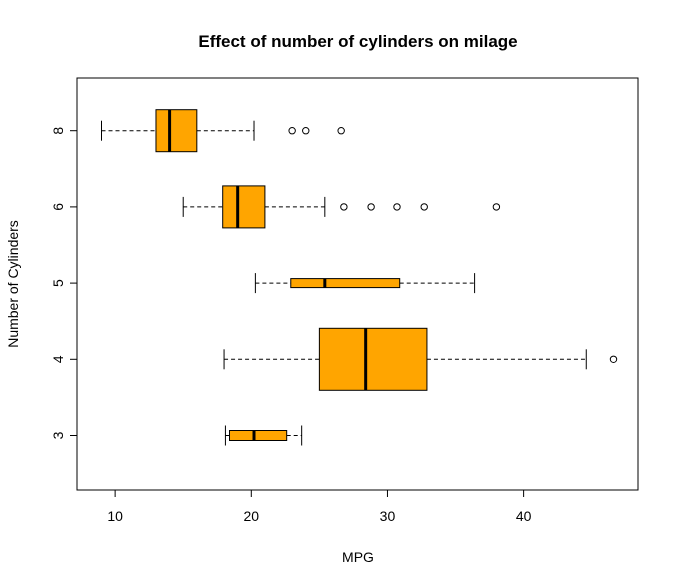 This screenshot has height=587, width=679. Describe the element at coordinates (58, 435) in the screenshot. I see `y-tick-label-3: 3` at that location.